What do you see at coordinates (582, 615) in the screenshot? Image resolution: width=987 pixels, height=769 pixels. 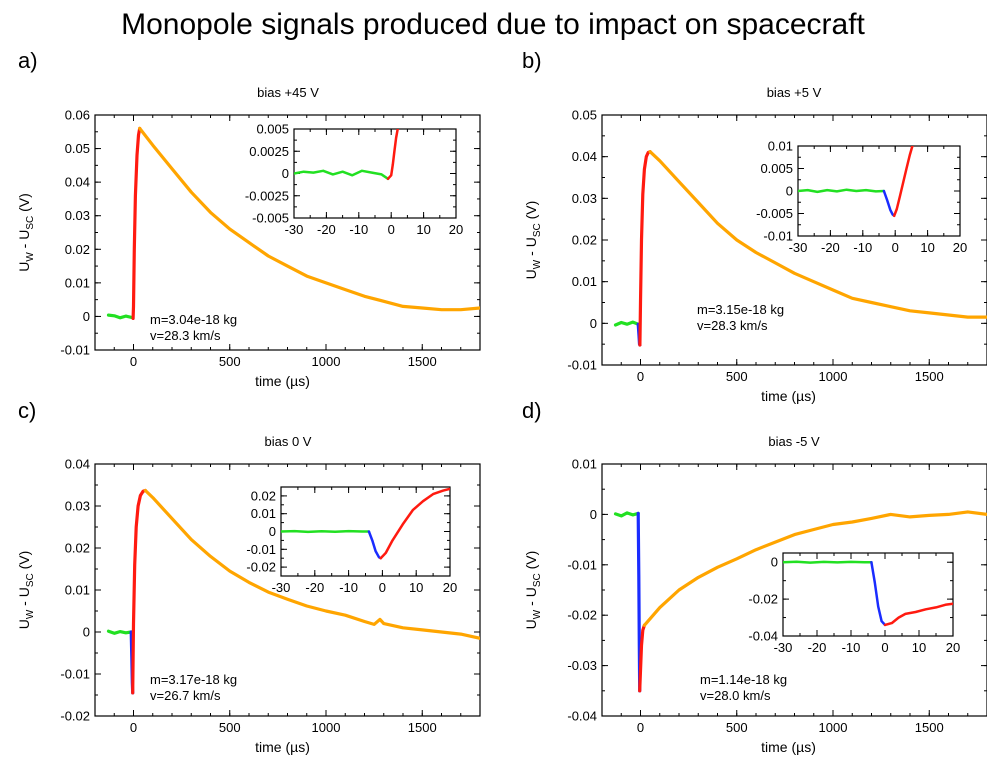 I see `y-tick-label: -0.02` at bounding box center [582, 615].